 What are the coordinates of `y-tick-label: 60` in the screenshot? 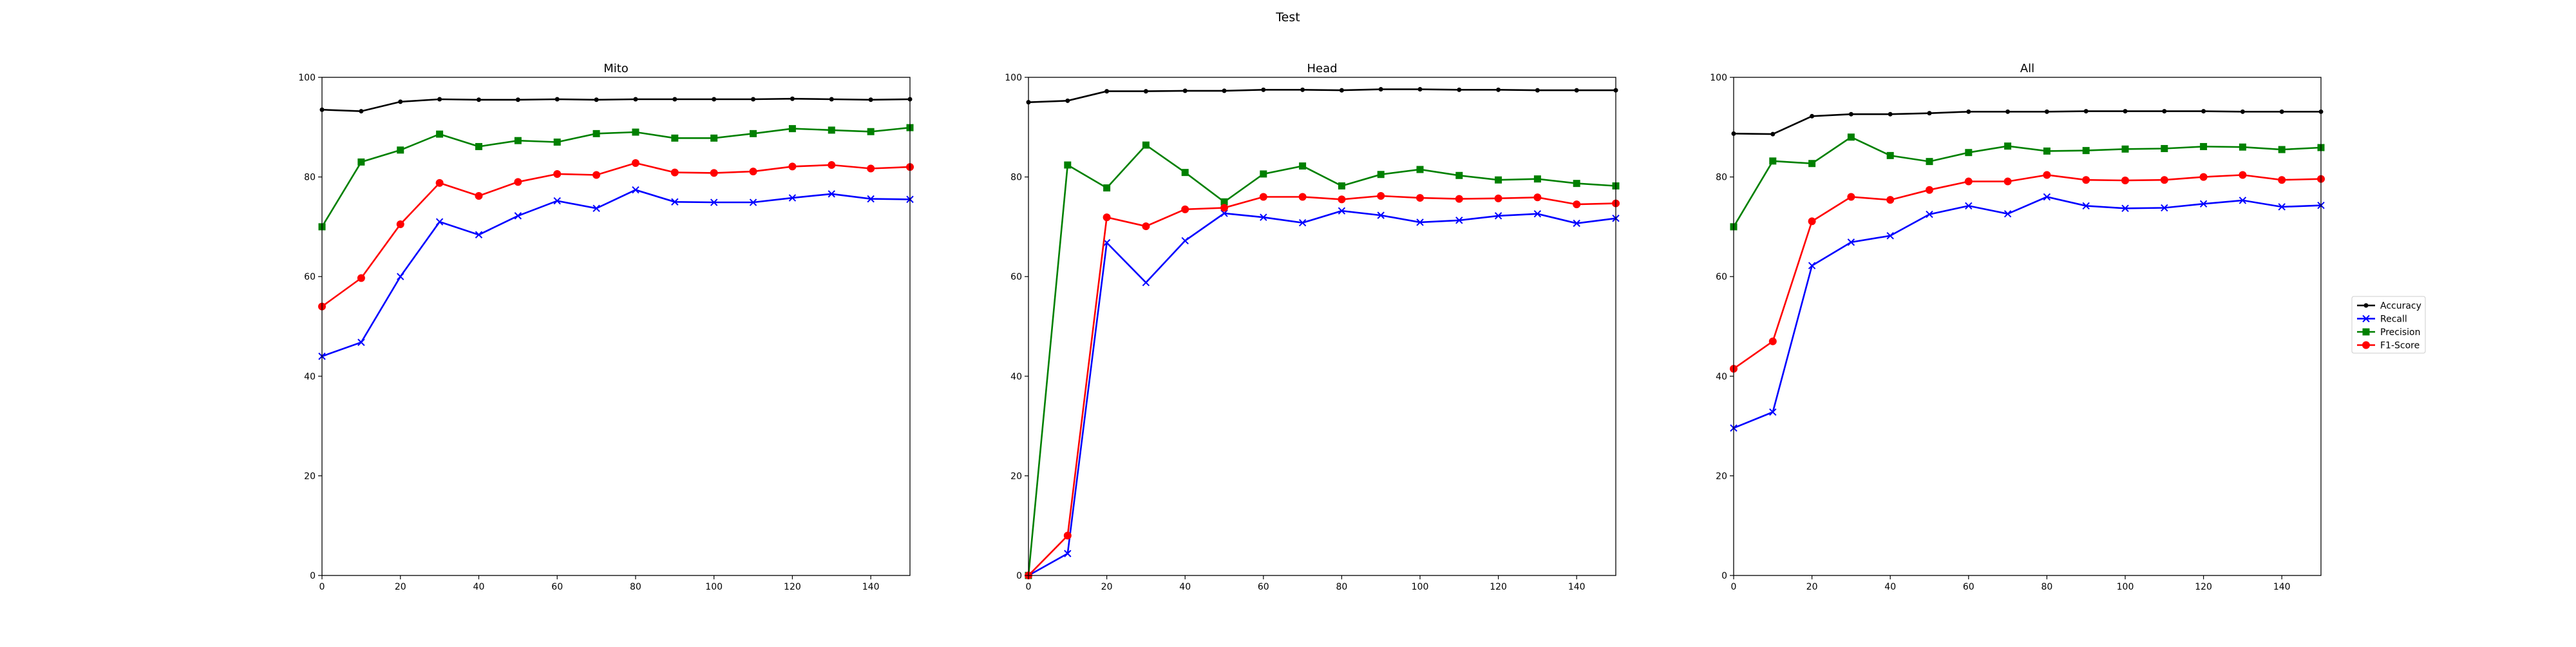 It's located at (1721, 277).